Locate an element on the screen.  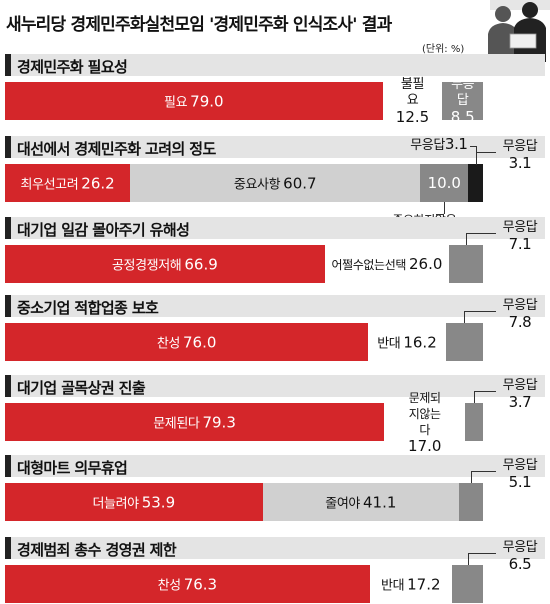
segment-label: 찬성 76.0 is located at coordinates (187, 342).